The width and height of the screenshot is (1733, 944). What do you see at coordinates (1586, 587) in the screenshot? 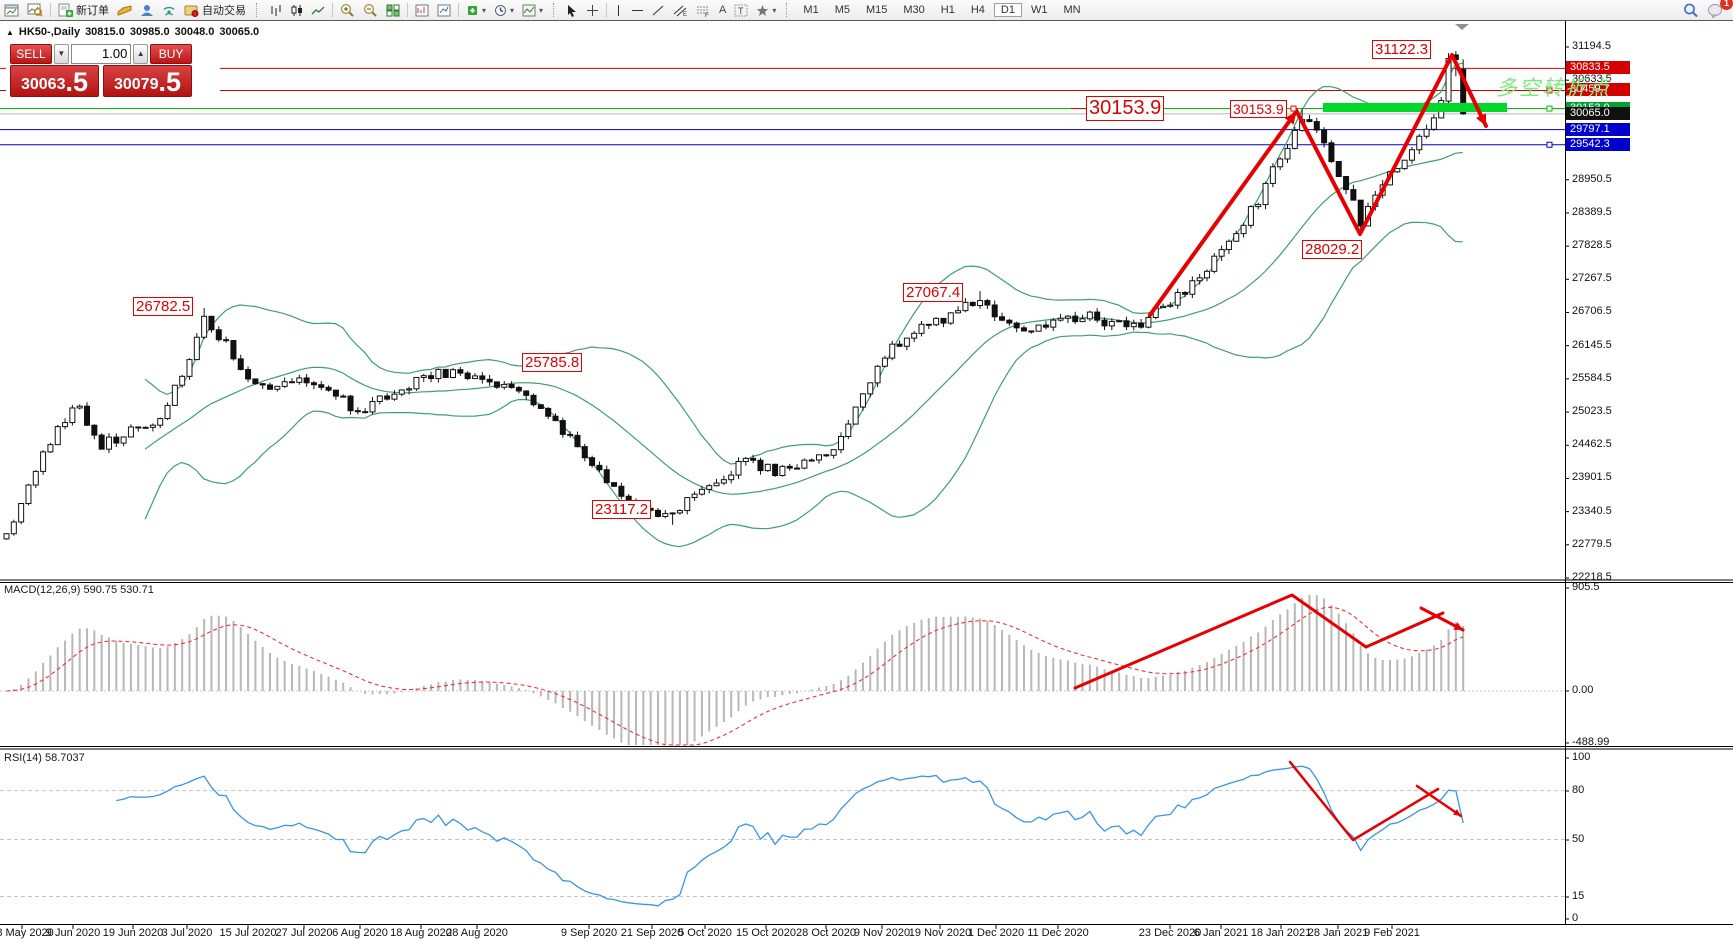
I see `macd-axis-tick: 905.5` at bounding box center [1586, 587].